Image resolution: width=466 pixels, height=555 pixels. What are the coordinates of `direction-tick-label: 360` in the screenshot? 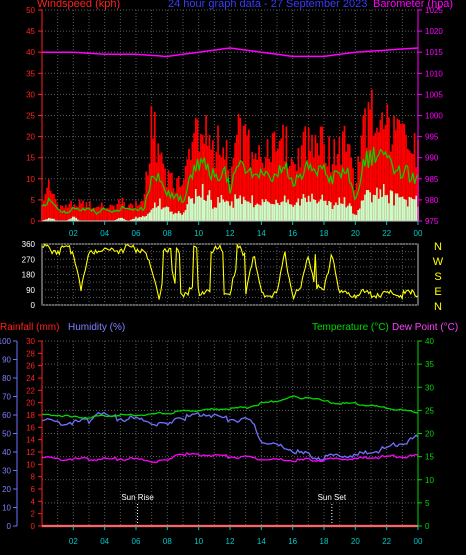 It's located at (29, 244).